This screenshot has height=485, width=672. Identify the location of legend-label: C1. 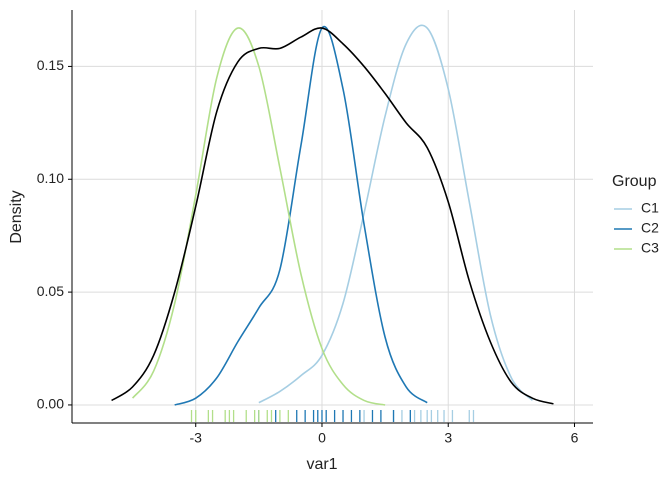
(650, 208).